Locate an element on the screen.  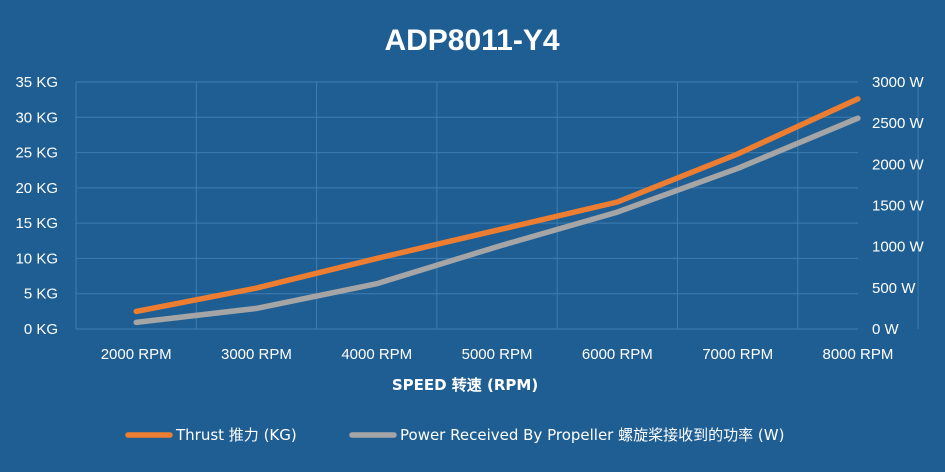
x-axis-label: SPEED 转速 (RPM) is located at coordinates (465, 385).